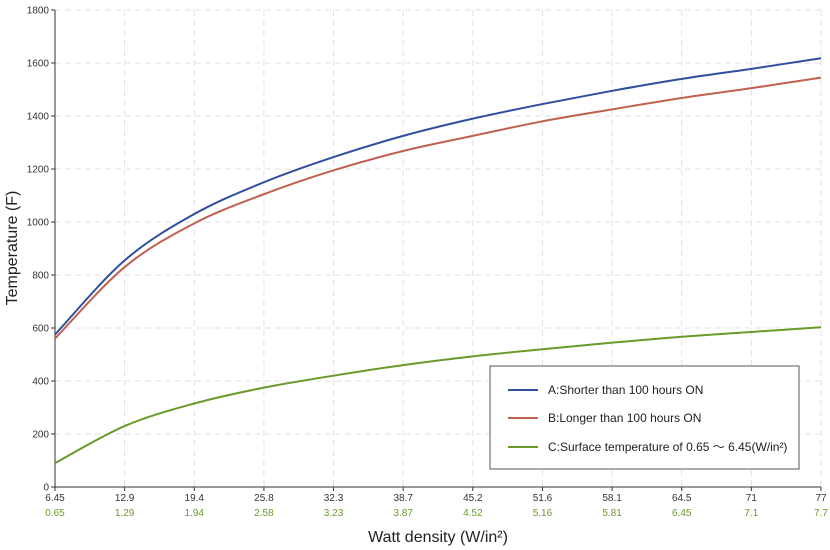 This screenshot has height=550, width=830. Describe the element at coordinates (195, 513) in the screenshot. I see `x-tick-label-secondary: 1.94` at that location.